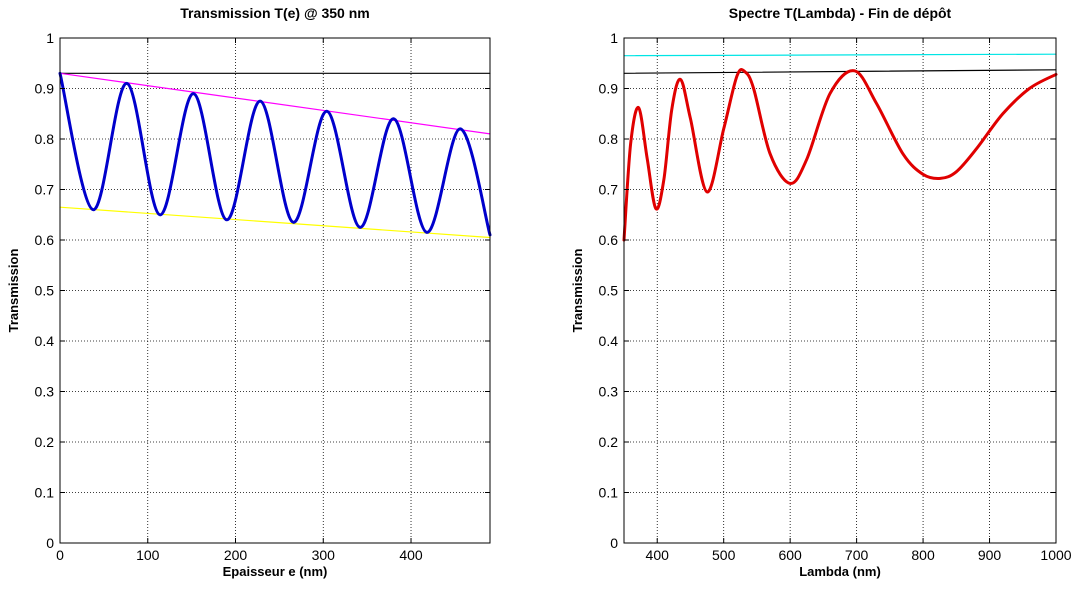 The height and width of the screenshot is (594, 1081). Describe the element at coordinates (990, 555) in the screenshot. I see `x-tick-label: 900` at that location.